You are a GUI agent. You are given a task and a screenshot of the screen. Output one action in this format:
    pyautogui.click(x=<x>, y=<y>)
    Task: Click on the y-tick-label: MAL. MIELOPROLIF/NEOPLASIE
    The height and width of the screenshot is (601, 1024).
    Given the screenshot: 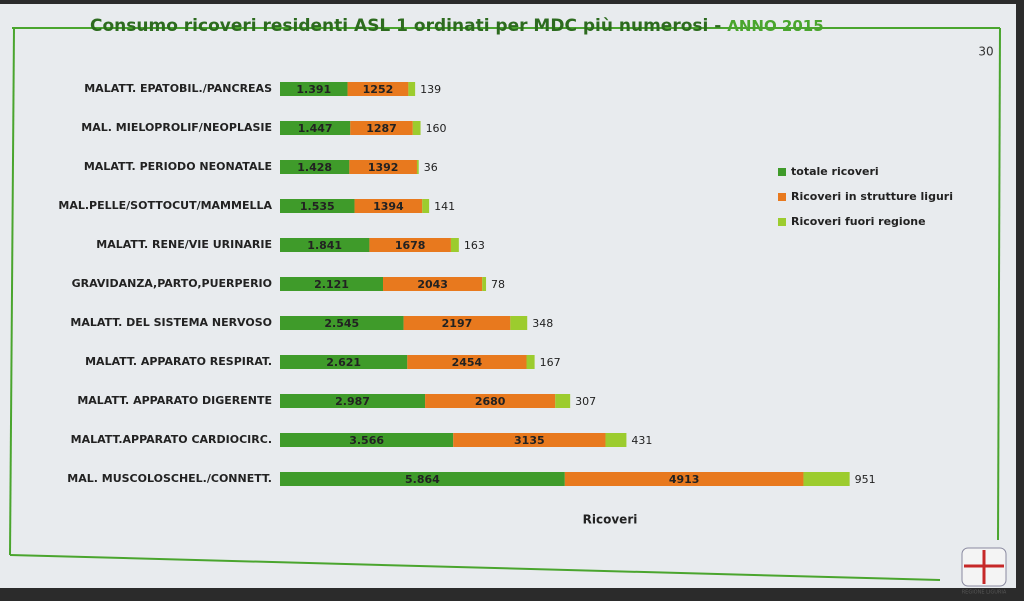 What is the action you would take?
    pyautogui.click(x=176, y=127)
    